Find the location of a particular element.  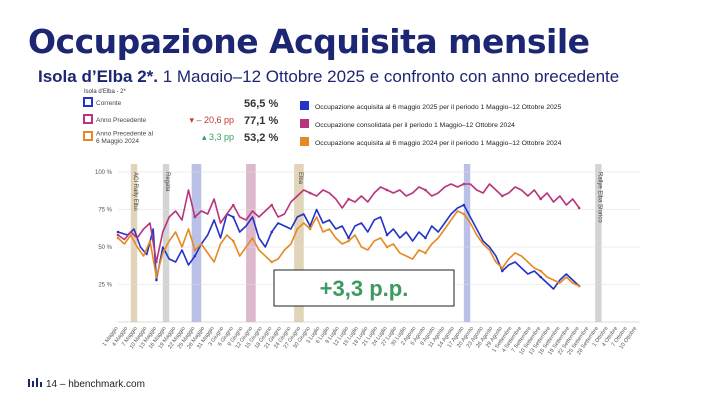

y-tick-label: 25 % is located at coordinates (105, 286).